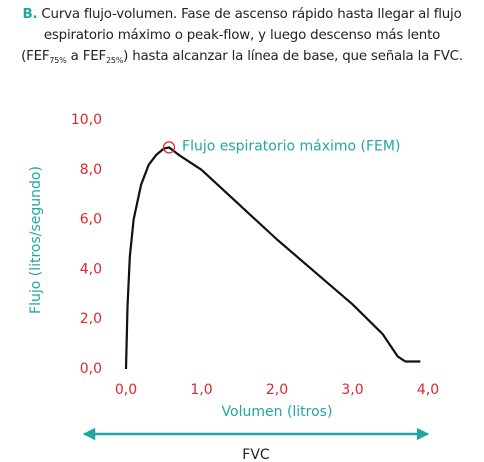 Image resolution: width=484 pixels, height=462 pixels. What do you see at coordinates (91, 369) in the screenshot?
I see `y-tick-label: 0,0` at bounding box center [91, 369].